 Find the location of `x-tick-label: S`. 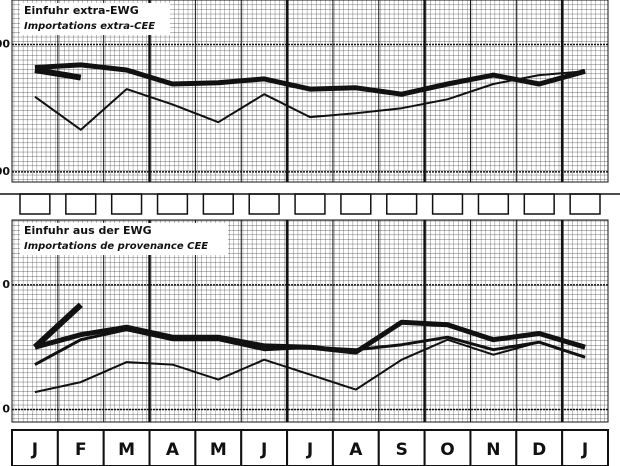

x-tick-label: S is located at coordinates (402, 450).